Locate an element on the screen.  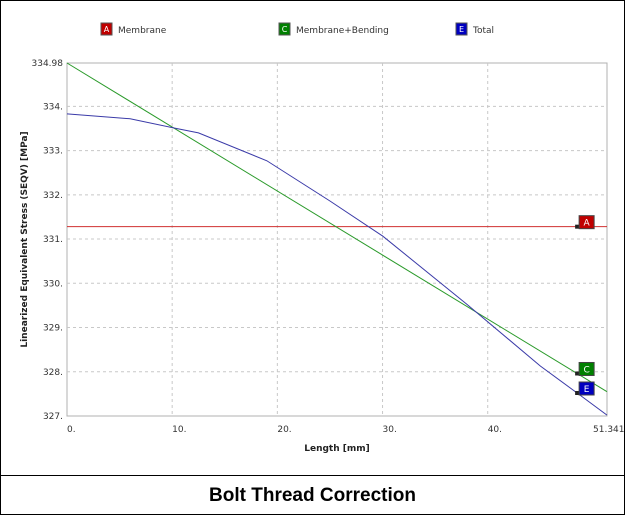
series-tag-a is located at coordinates (586, 222).